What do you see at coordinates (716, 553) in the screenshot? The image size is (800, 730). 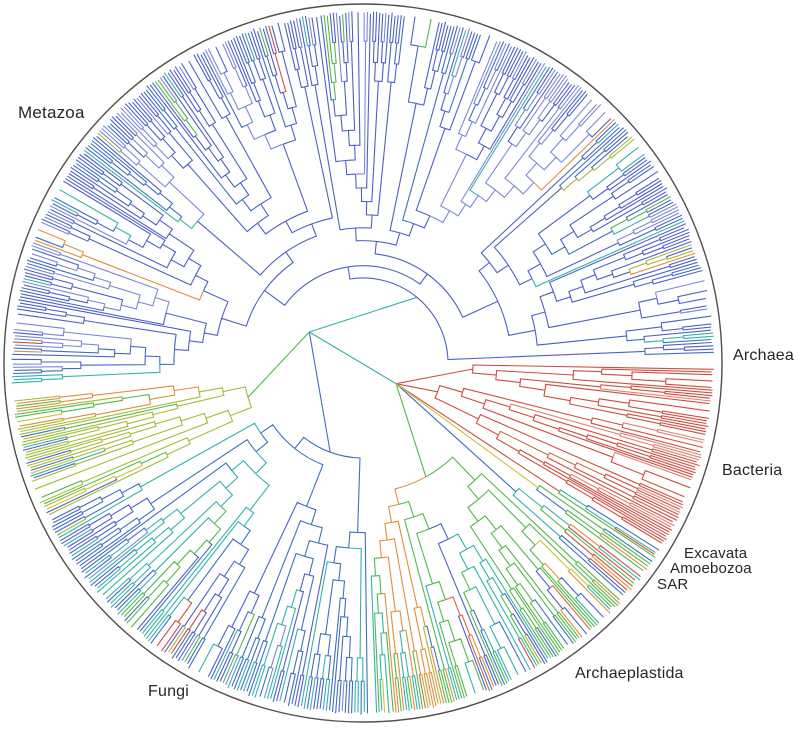 I see `label-excavata: Excavata` at bounding box center [716, 553].